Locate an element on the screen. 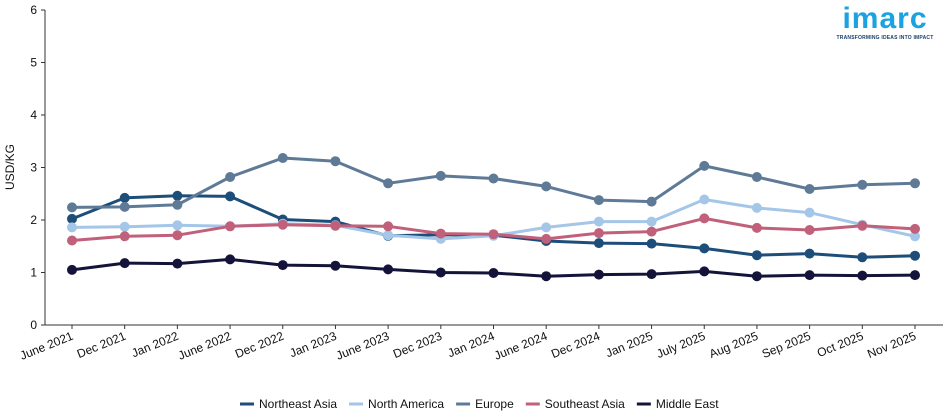  y-tick-label: 3 is located at coordinates (33, 168).